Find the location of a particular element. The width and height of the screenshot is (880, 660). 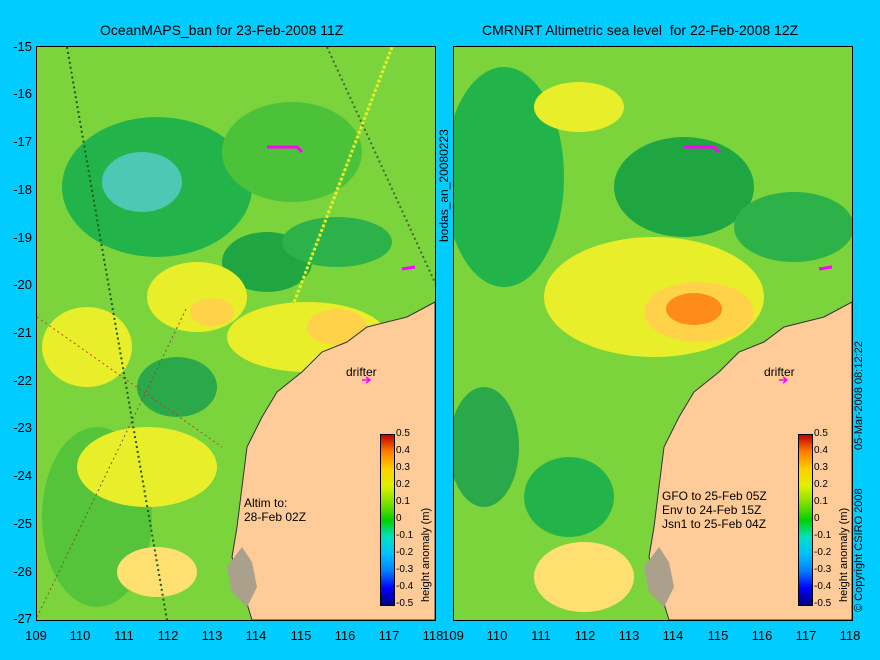

y-tick: -22 is located at coordinates (22, 380).